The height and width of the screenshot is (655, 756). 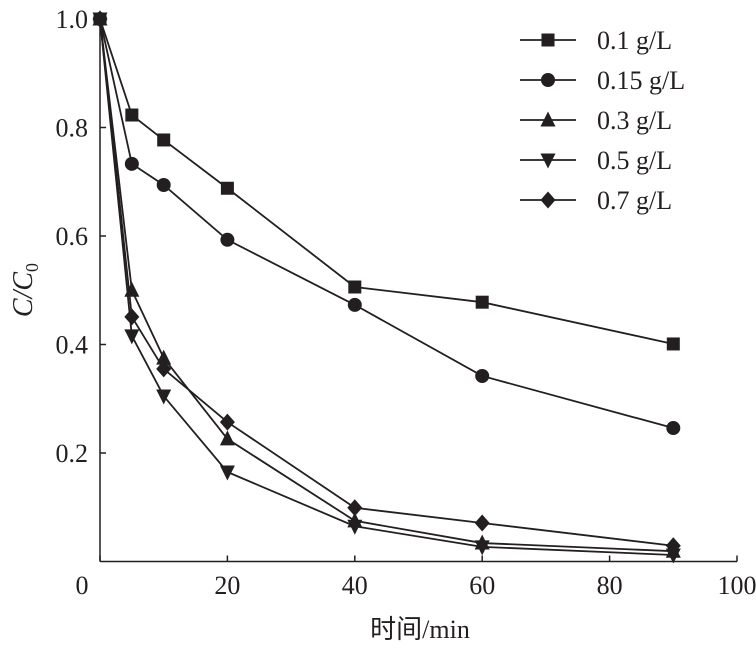 I want to click on y-tick-label: 1.0, so click(x=72, y=19).